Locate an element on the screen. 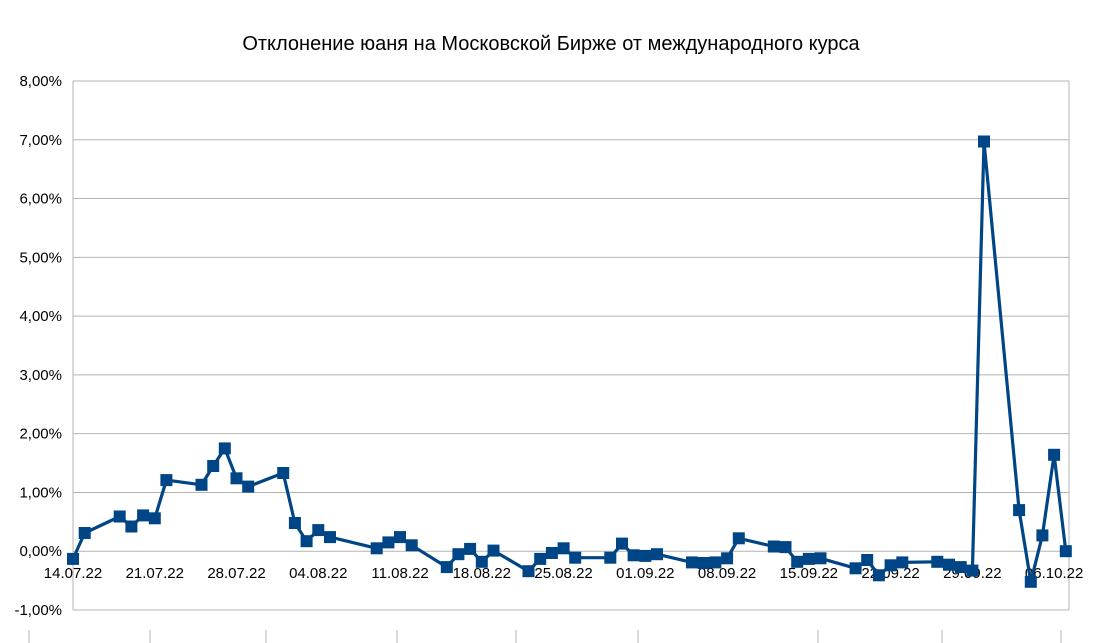 Image resolution: width=1095 pixels, height=643 pixels. x-axis-ticks is located at coordinates (545, 636).